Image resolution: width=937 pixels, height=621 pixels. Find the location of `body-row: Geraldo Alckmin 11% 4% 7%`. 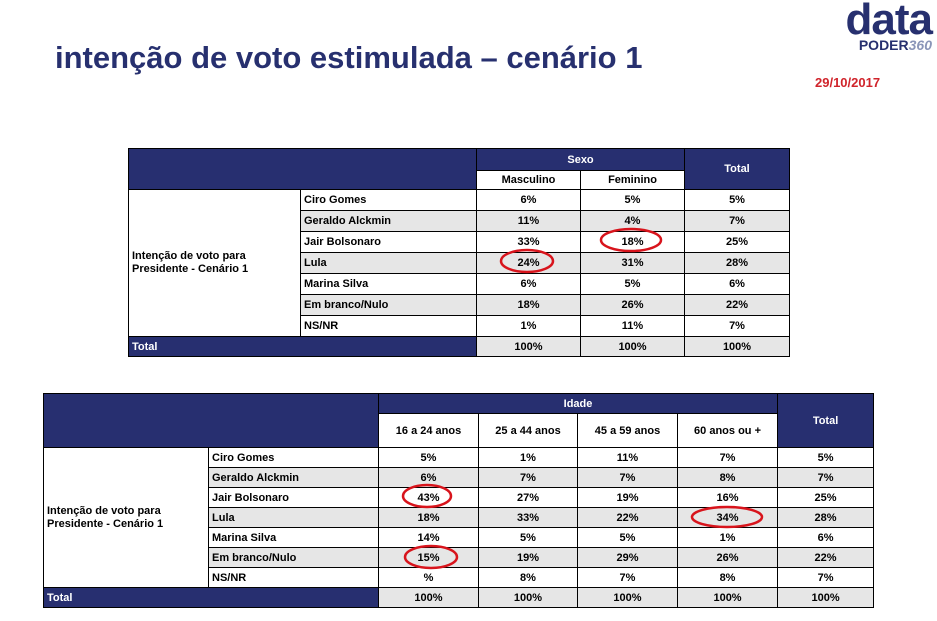

body-row: Geraldo Alckmin 11% 4% 7% is located at coordinates (460, 221).